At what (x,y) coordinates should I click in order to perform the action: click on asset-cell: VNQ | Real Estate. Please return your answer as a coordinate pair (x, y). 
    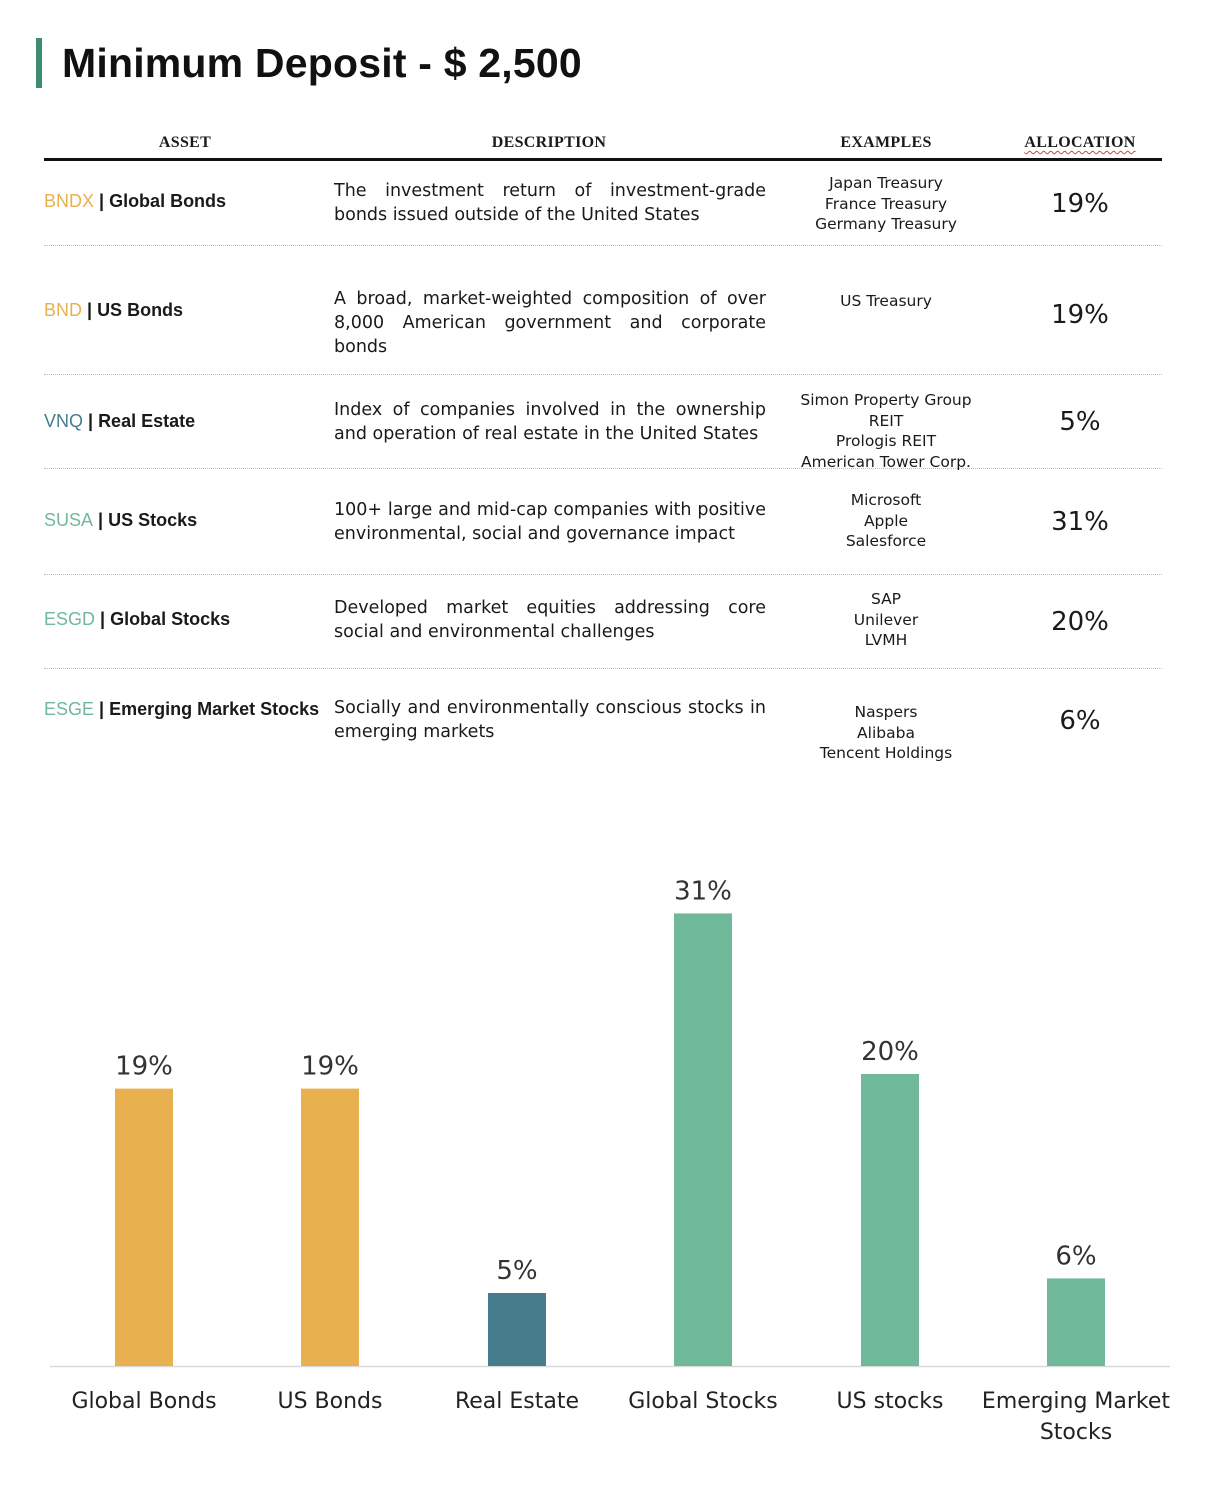
    Looking at the image, I should click on (119, 421).